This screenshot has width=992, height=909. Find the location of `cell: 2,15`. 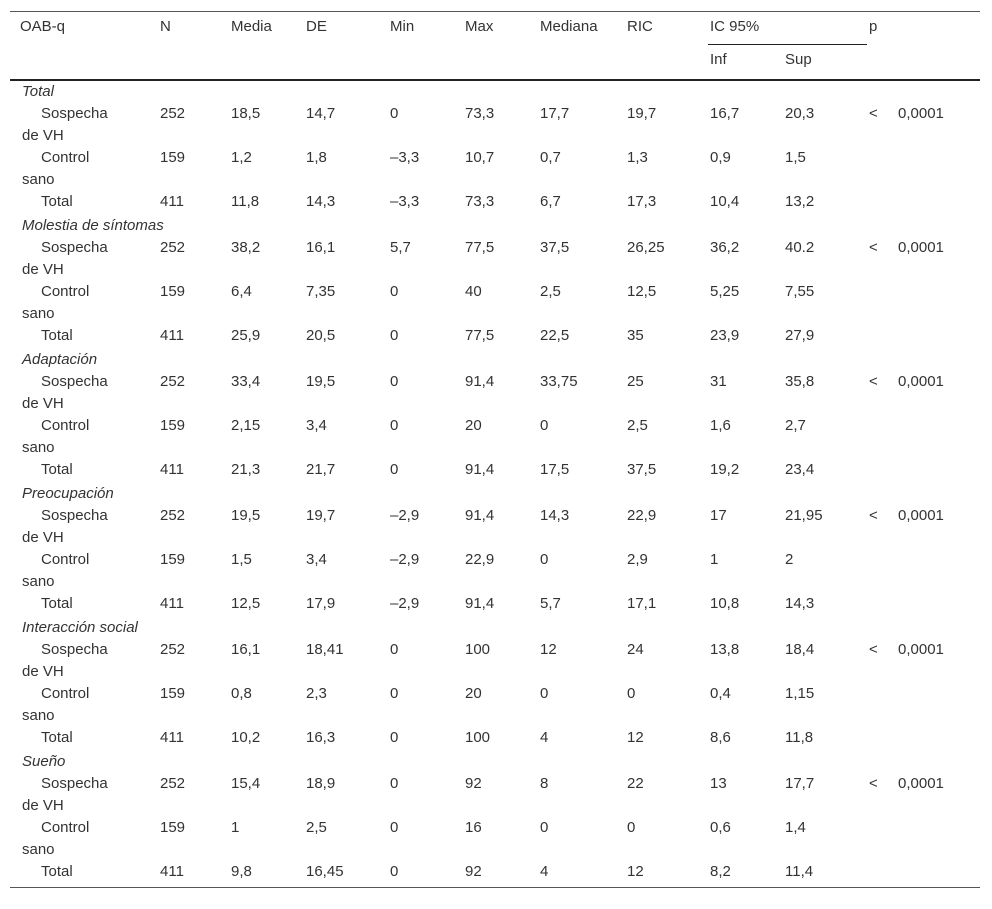

cell: 2,15 is located at coordinates (246, 425).